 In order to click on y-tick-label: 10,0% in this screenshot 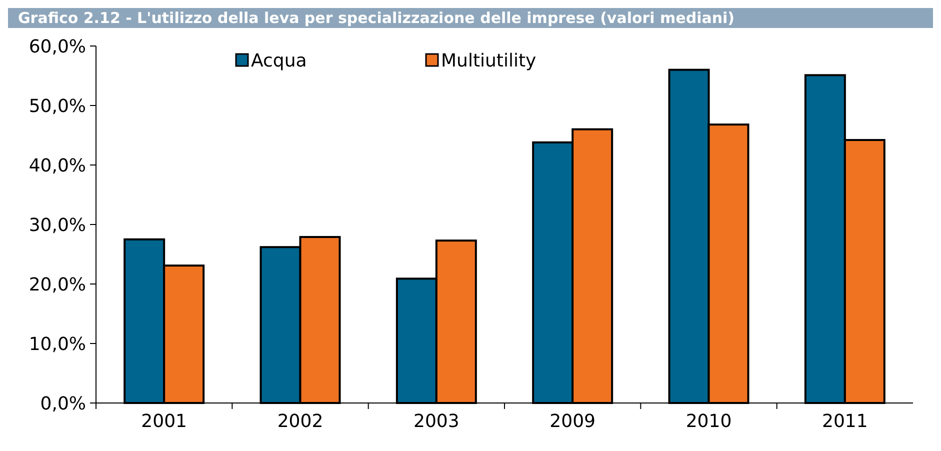, I will do `click(57, 344)`.